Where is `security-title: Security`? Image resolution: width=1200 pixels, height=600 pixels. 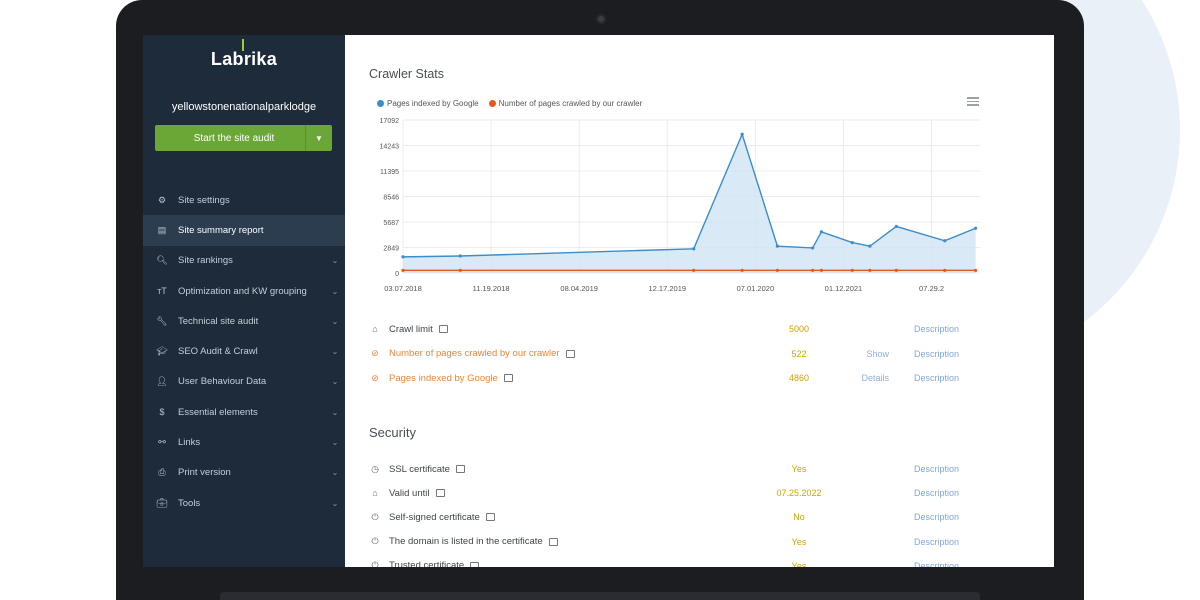
security-title: Security is located at coordinates (392, 432).